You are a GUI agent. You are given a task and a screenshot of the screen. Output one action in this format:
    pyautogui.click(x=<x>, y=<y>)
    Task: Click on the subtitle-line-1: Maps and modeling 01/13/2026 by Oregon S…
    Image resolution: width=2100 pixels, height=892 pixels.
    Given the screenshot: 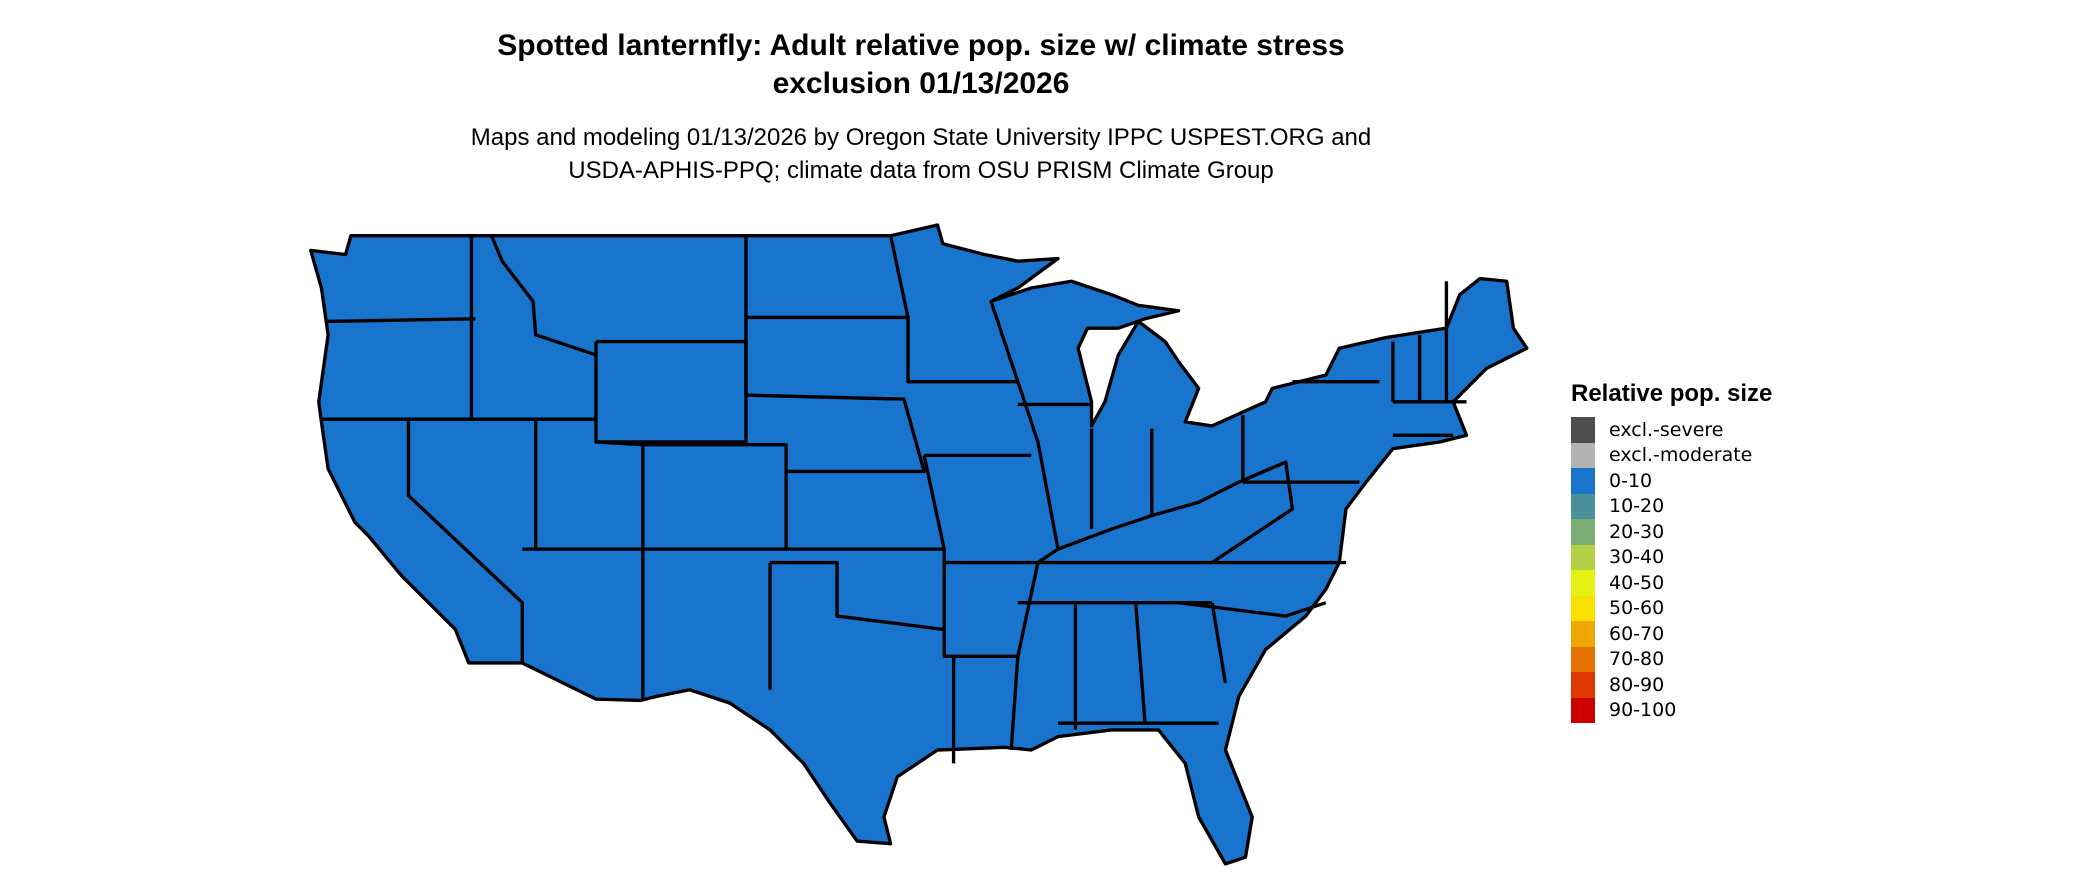 What is the action you would take?
    pyautogui.click(x=921, y=137)
    